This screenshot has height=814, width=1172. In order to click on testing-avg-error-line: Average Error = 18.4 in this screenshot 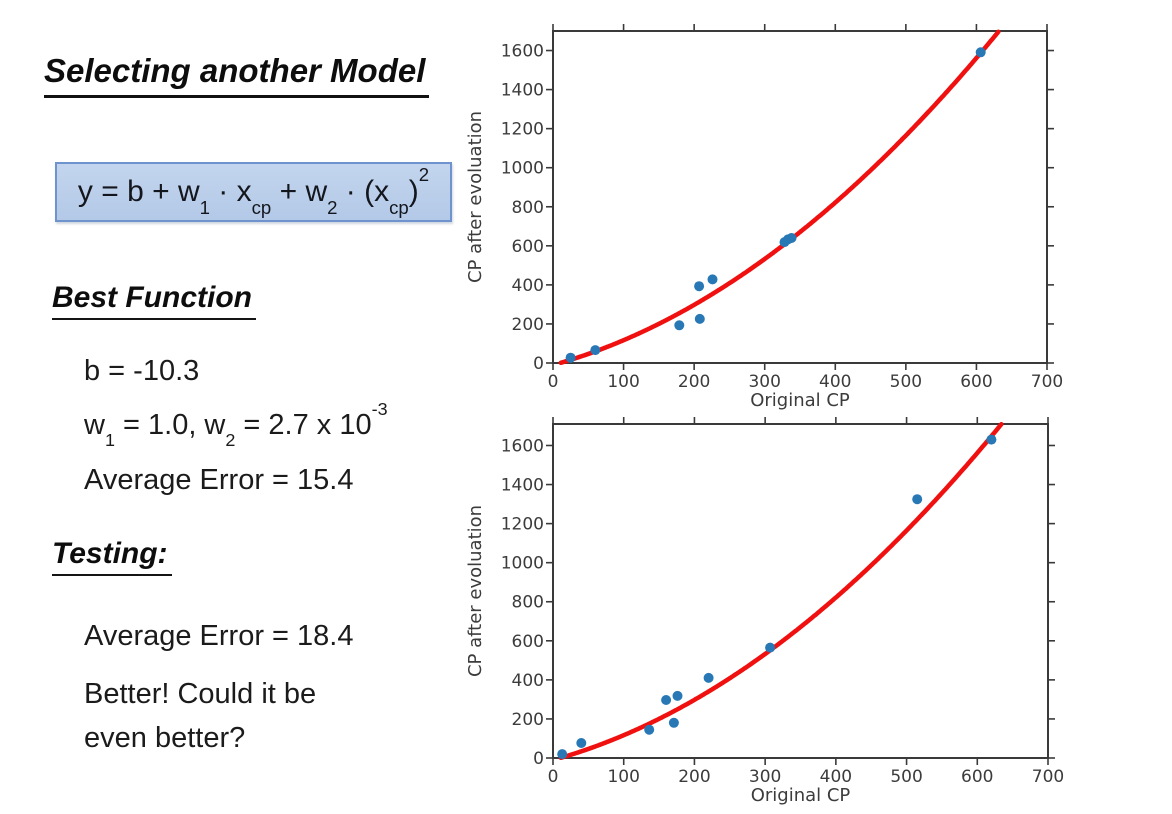, I will do `click(219, 636)`.